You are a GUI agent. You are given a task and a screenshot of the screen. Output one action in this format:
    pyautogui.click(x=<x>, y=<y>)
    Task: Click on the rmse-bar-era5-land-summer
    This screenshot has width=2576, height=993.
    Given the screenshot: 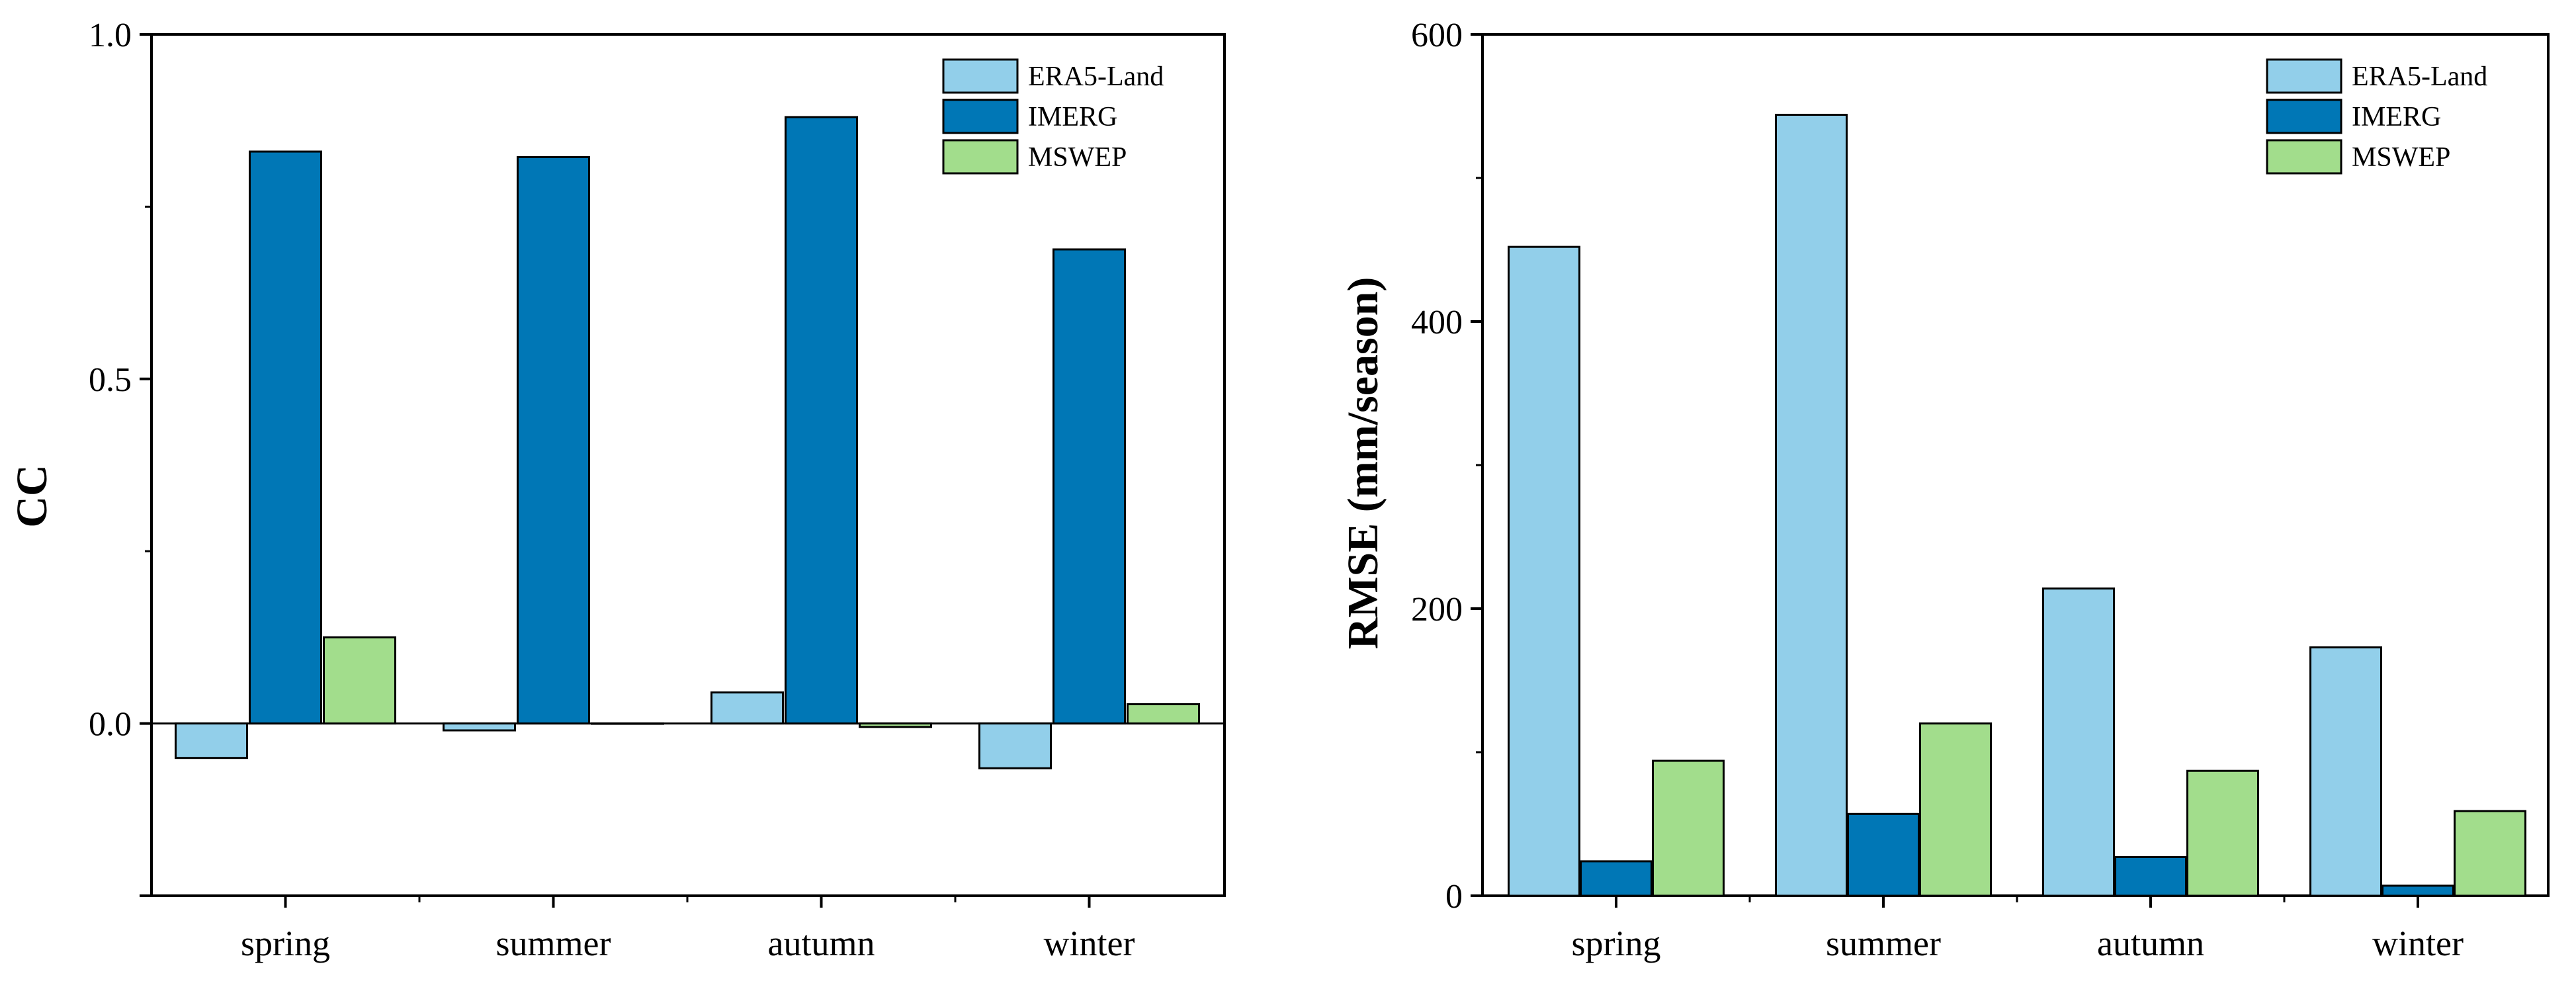 What is the action you would take?
    pyautogui.click(x=1811, y=506)
    